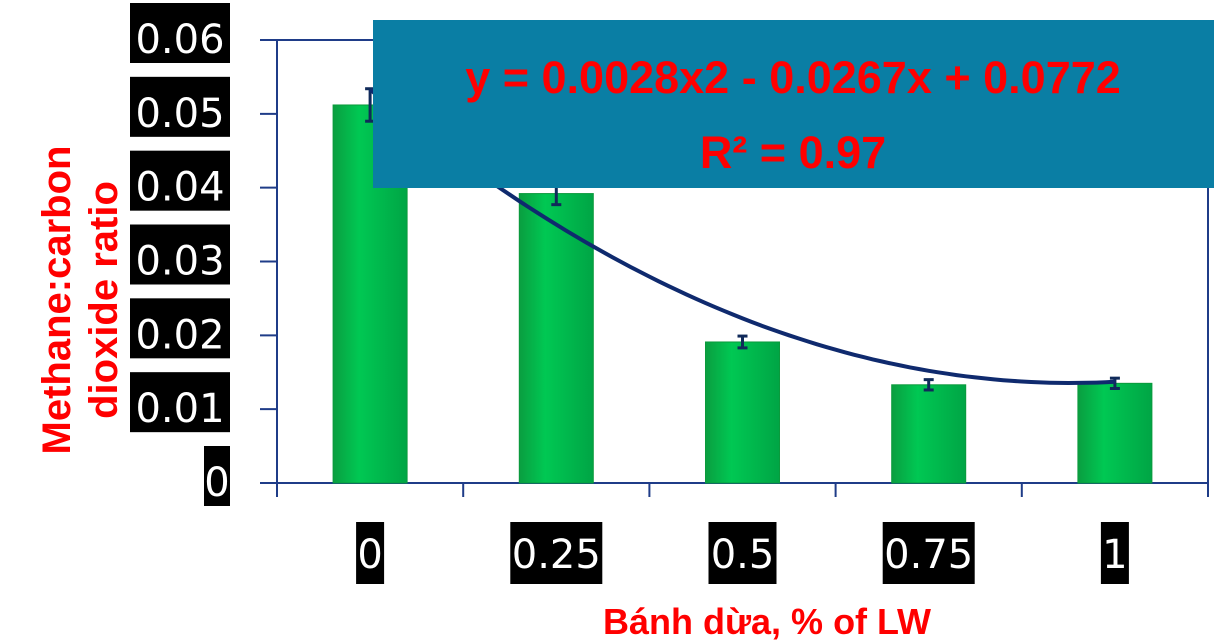  I want to click on x-tick-label: 0.25, so click(556, 555).